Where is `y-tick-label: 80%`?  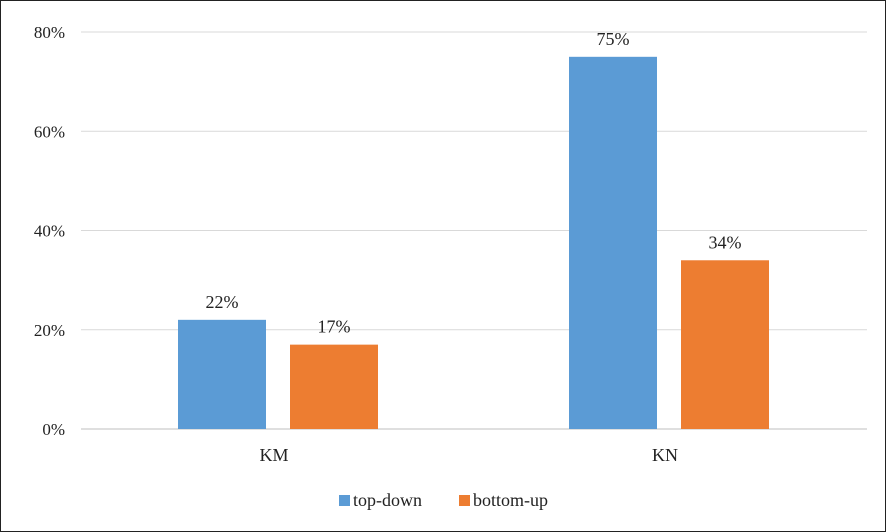 y-tick-label: 80% is located at coordinates (49, 32).